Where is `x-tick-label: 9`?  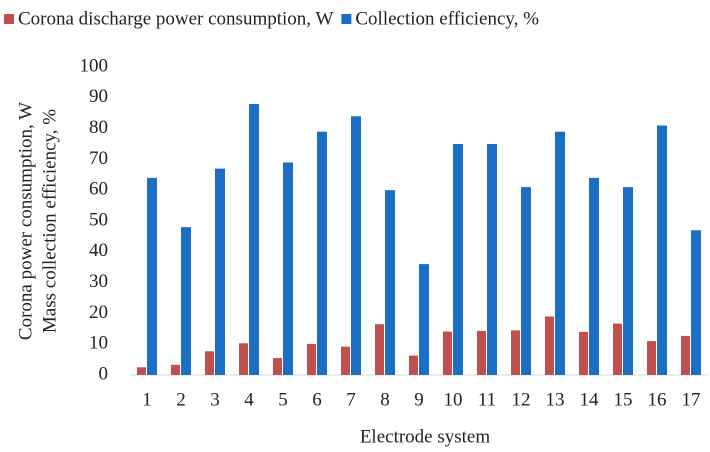 x-tick-label: 9 is located at coordinates (419, 399).